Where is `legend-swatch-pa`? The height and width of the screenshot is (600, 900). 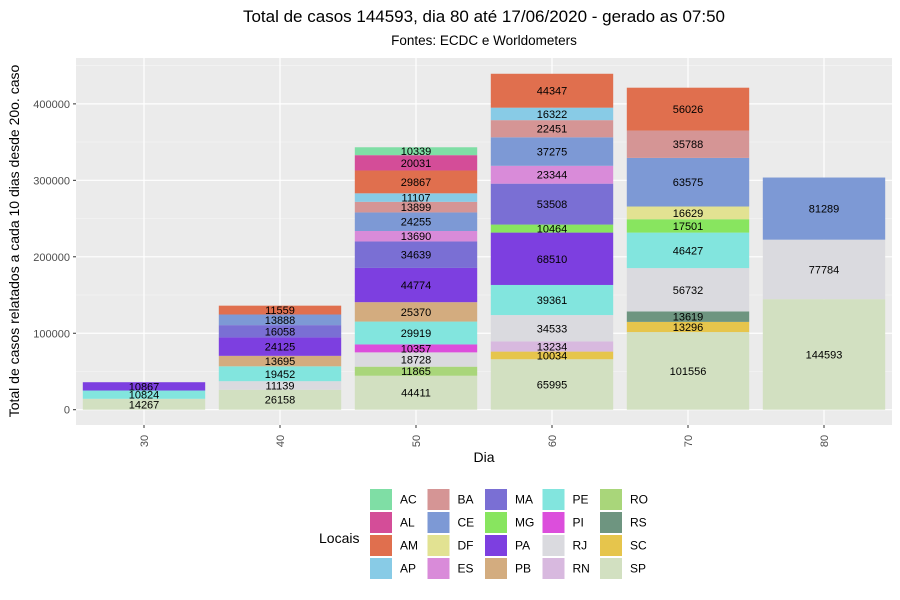 legend-swatch-pa is located at coordinates (496, 545).